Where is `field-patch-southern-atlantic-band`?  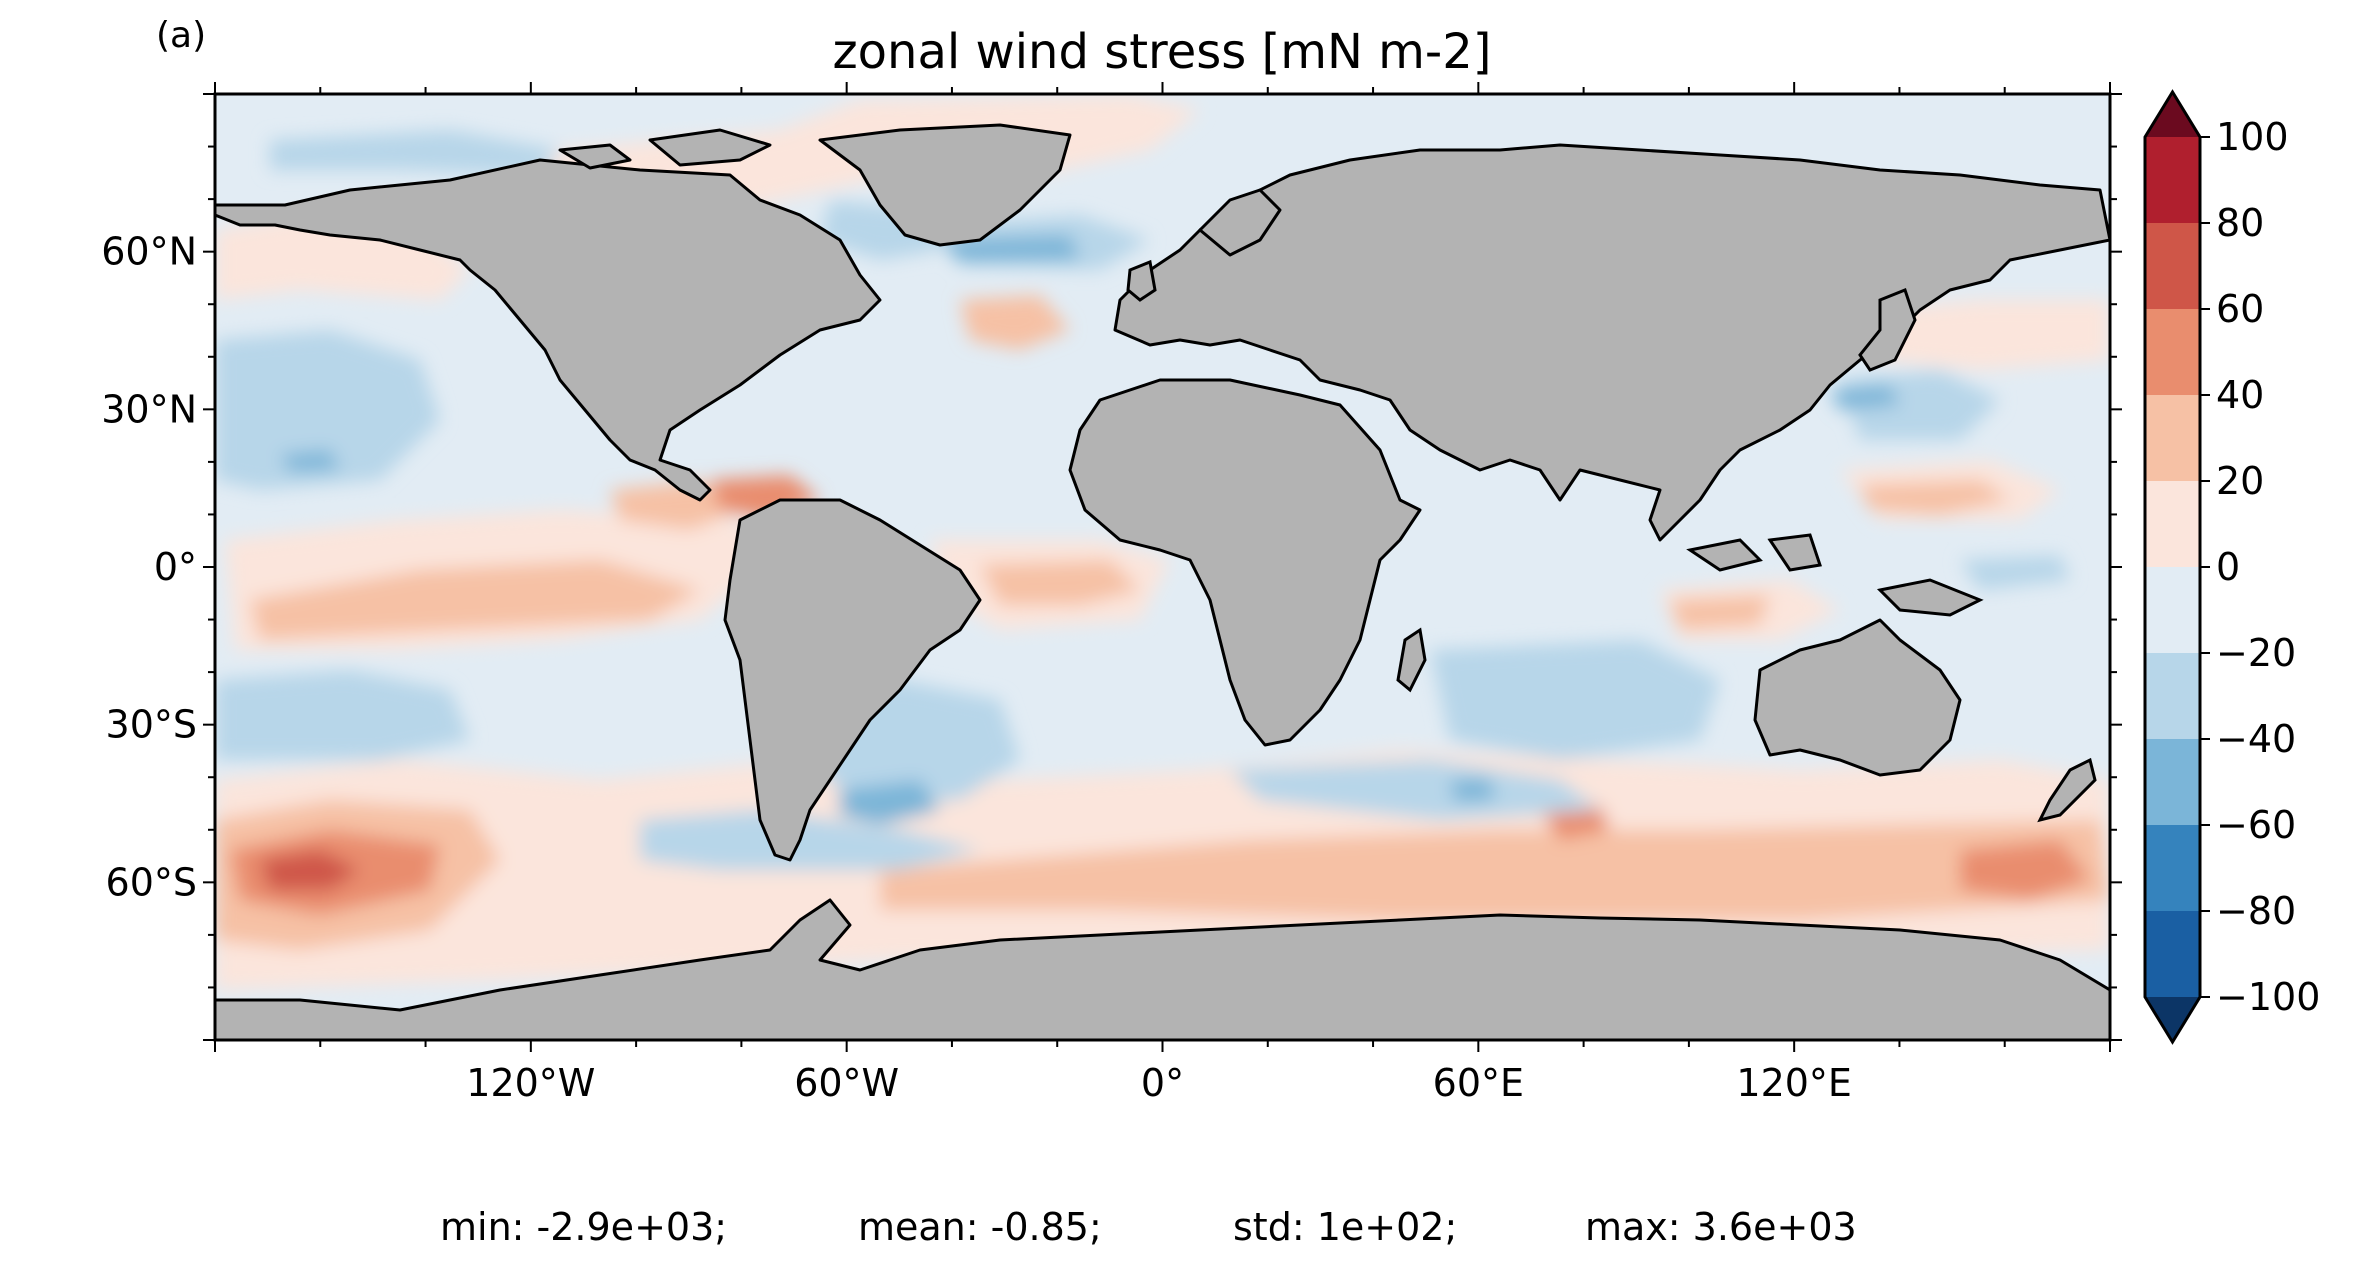 field-patch-southern-atlantic-band is located at coordinates (1495, 870).